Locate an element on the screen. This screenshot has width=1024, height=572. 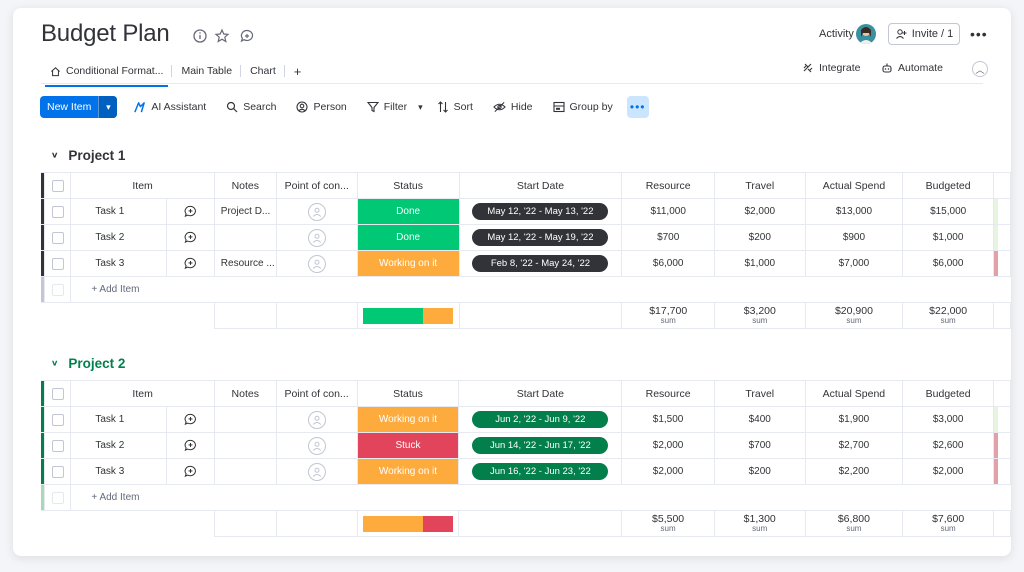
column-header-resource: Resource is located at coordinates (668, 393).